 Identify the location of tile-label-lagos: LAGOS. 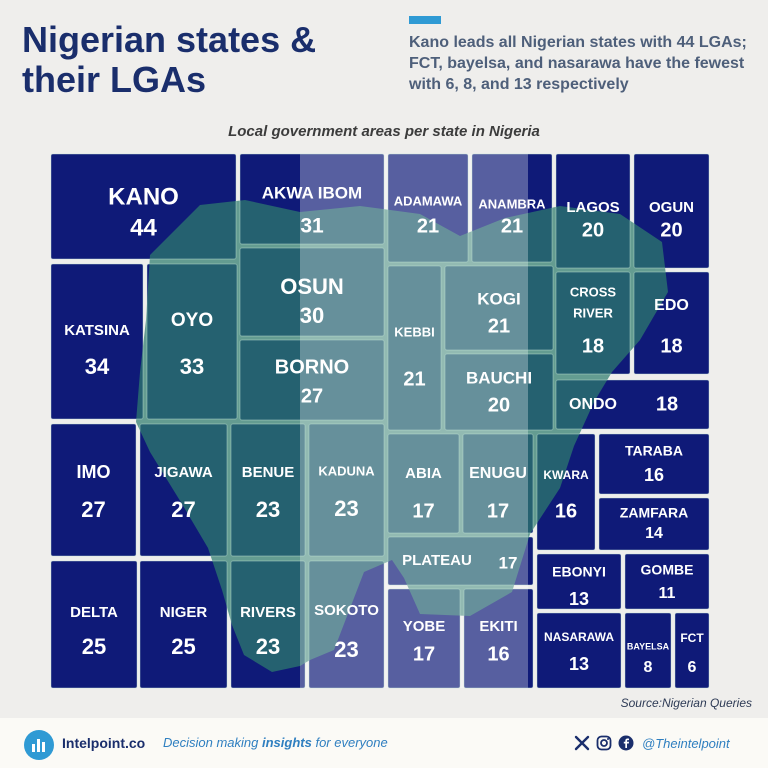
(592, 207).